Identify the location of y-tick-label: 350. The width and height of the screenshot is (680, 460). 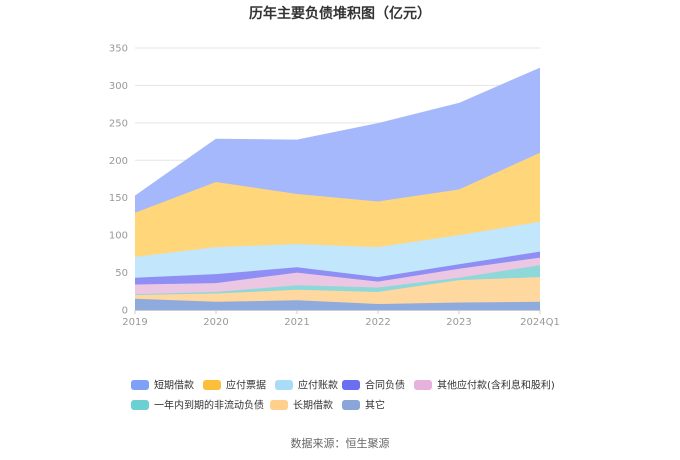
(118, 49).